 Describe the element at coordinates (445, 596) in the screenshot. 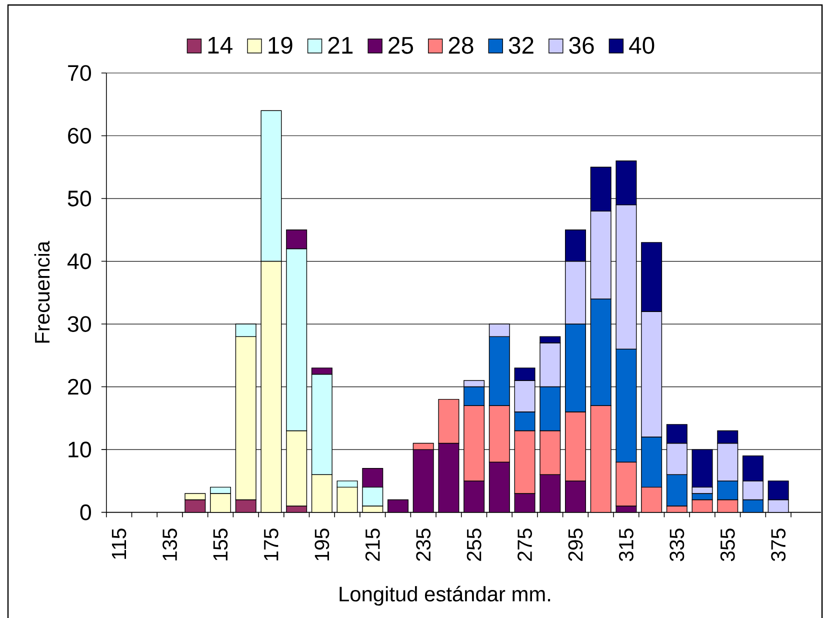

I see `x-axis-title: Longitud estándar mm.` at that location.